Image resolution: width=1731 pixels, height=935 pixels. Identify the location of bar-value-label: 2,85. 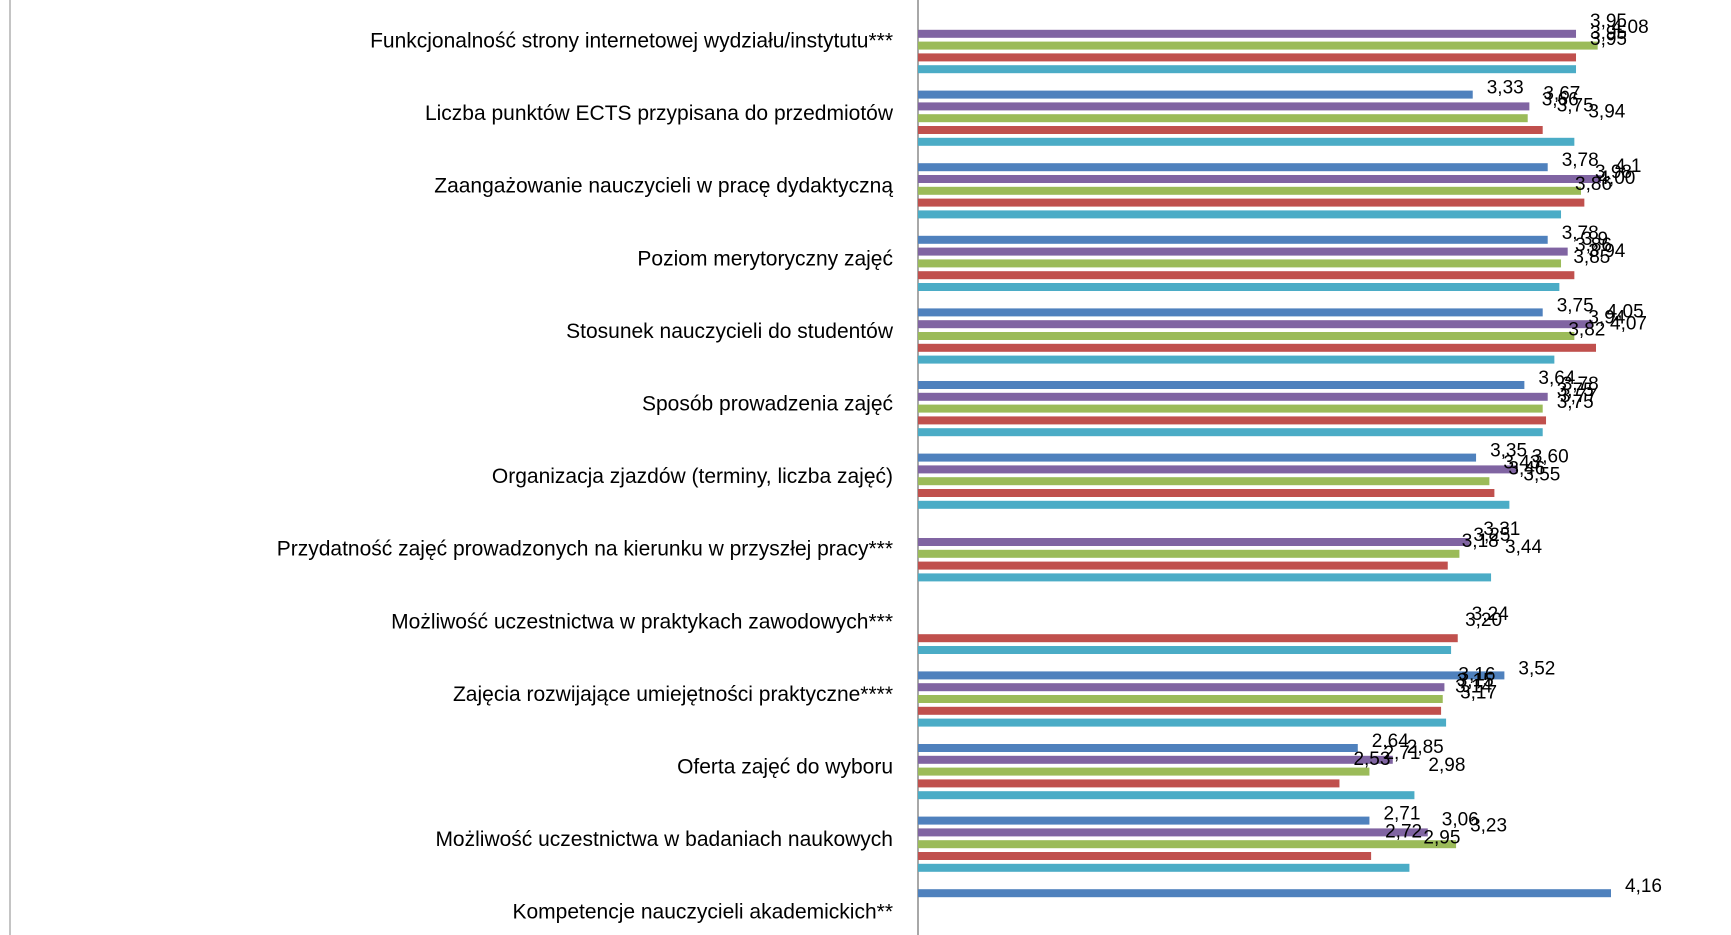
(1425, 747).